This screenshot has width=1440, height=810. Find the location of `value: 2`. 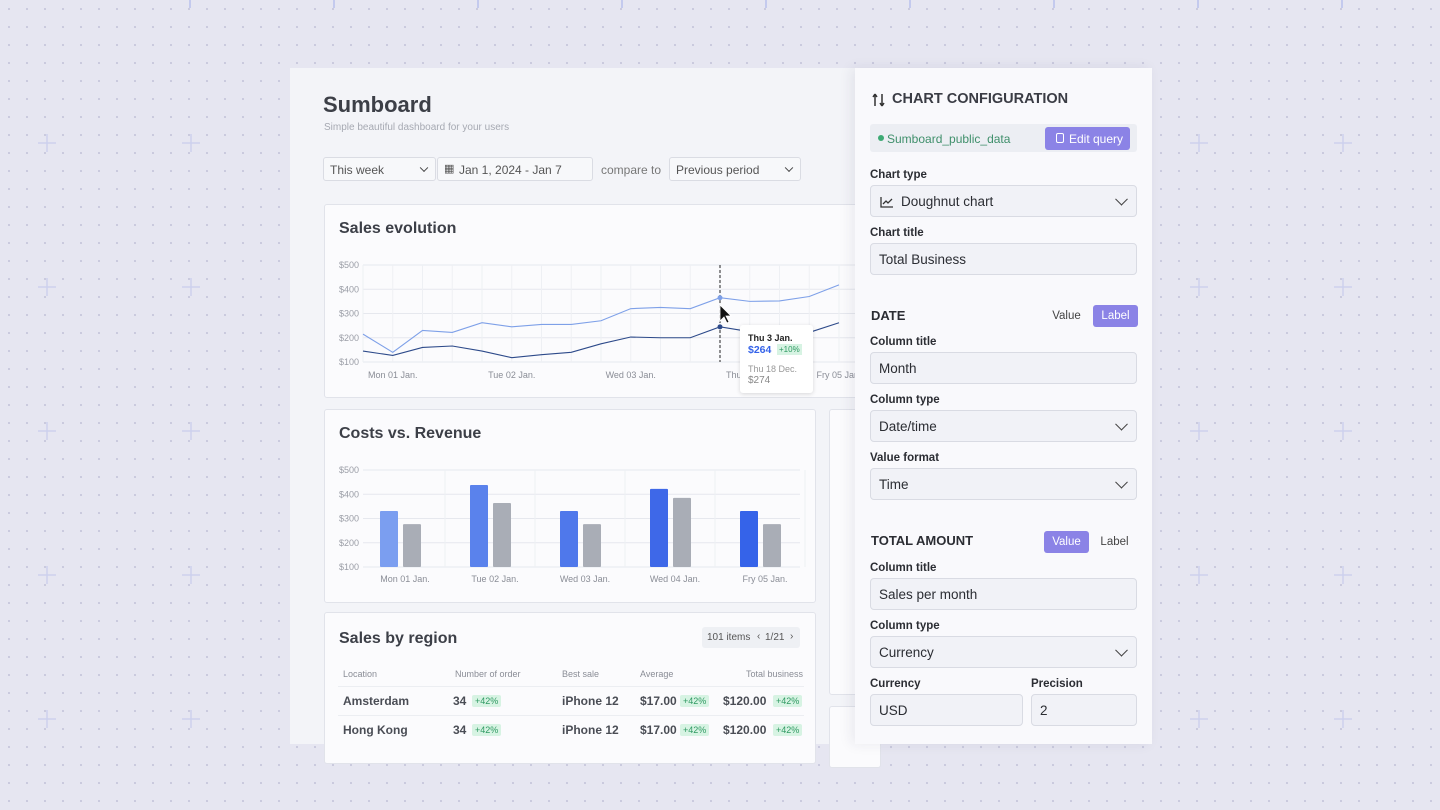

value: 2 is located at coordinates (1044, 710).